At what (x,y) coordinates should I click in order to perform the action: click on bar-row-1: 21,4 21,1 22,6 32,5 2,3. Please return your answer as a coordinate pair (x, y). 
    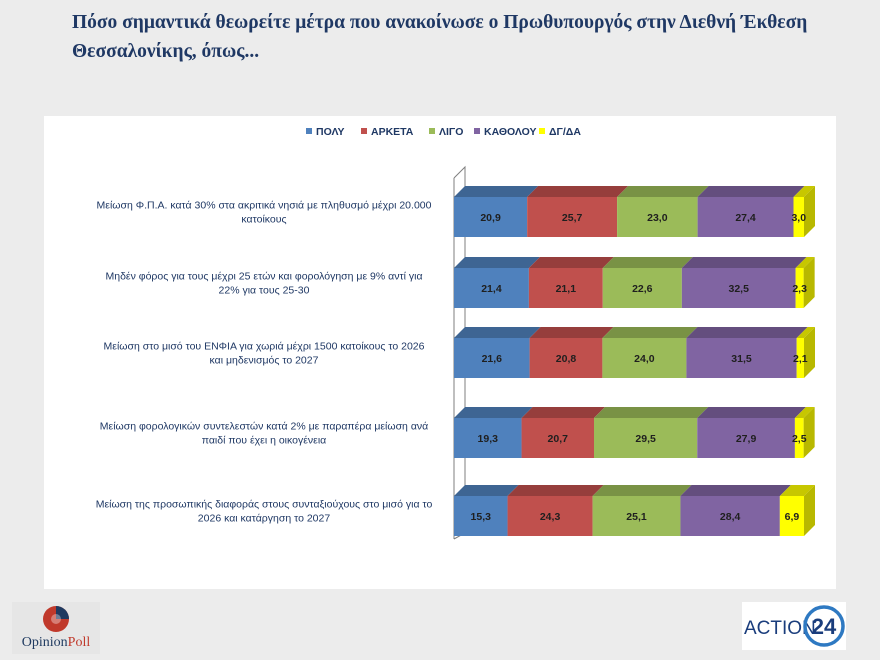
    Looking at the image, I should click on (634, 282).